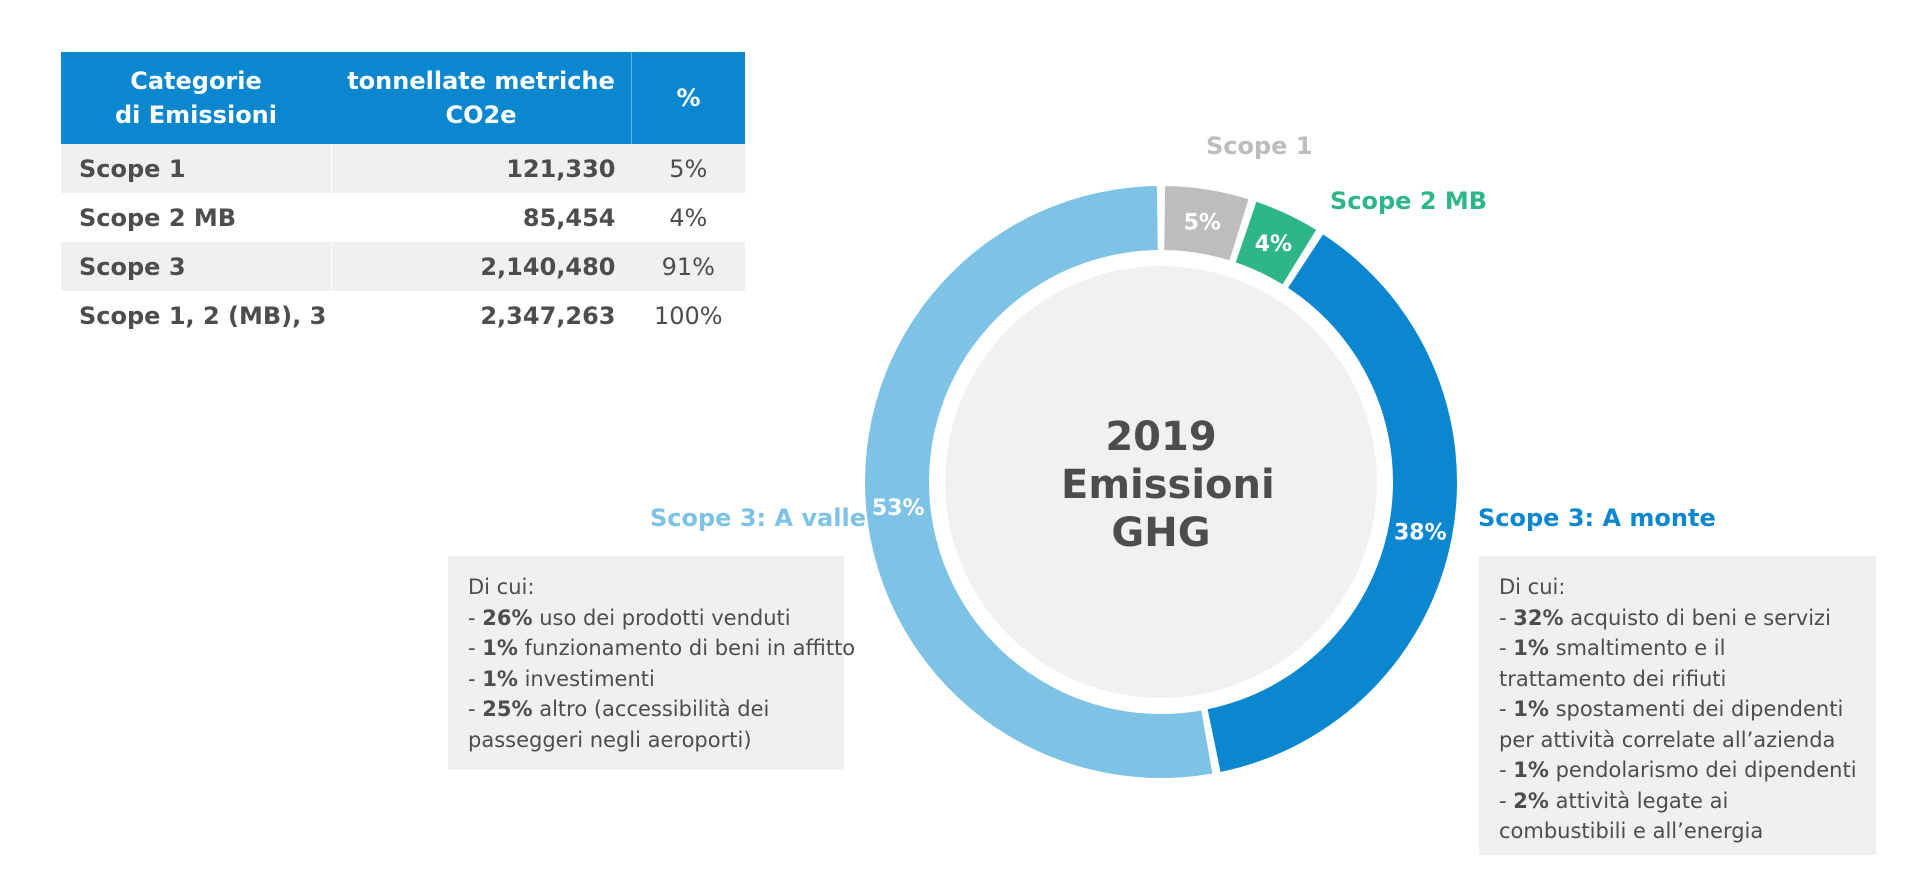 This screenshot has height=894, width=1930. Describe the element at coordinates (1202, 222) in the screenshot. I see `donut-slice-label: 5%` at that location.